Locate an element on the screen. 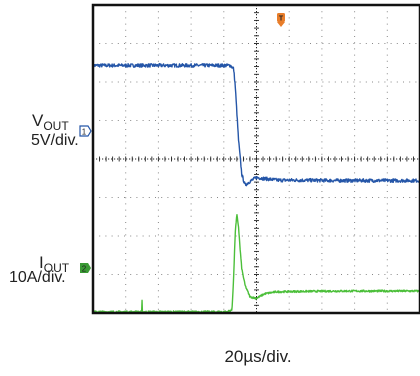  ch1-ground-marker: 1 is located at coordinates (85, 131).